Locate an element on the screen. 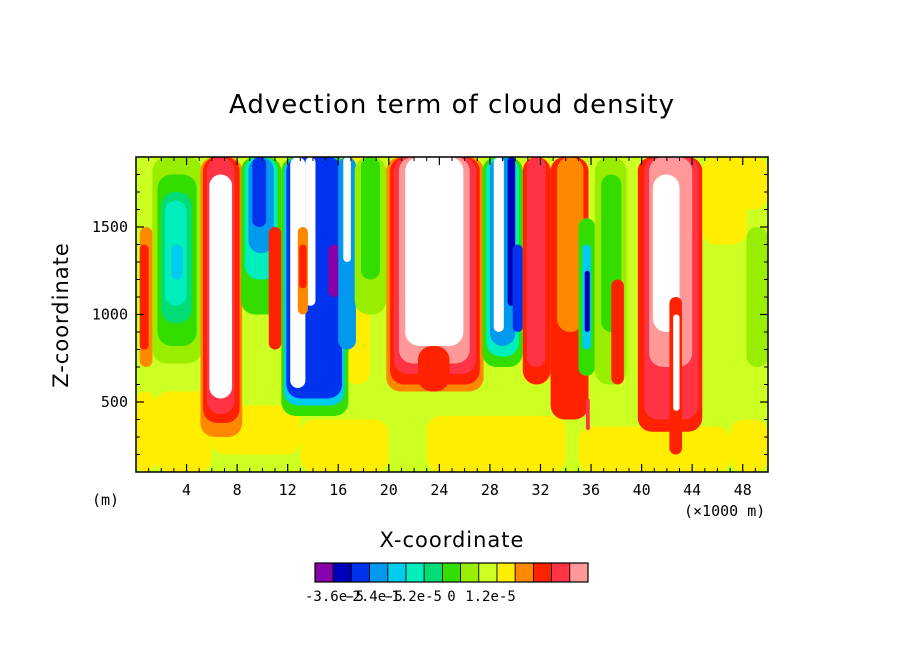 The width and height of the screenshot is (904, 654). colorbar-frame is located at coordinates (451, 572).